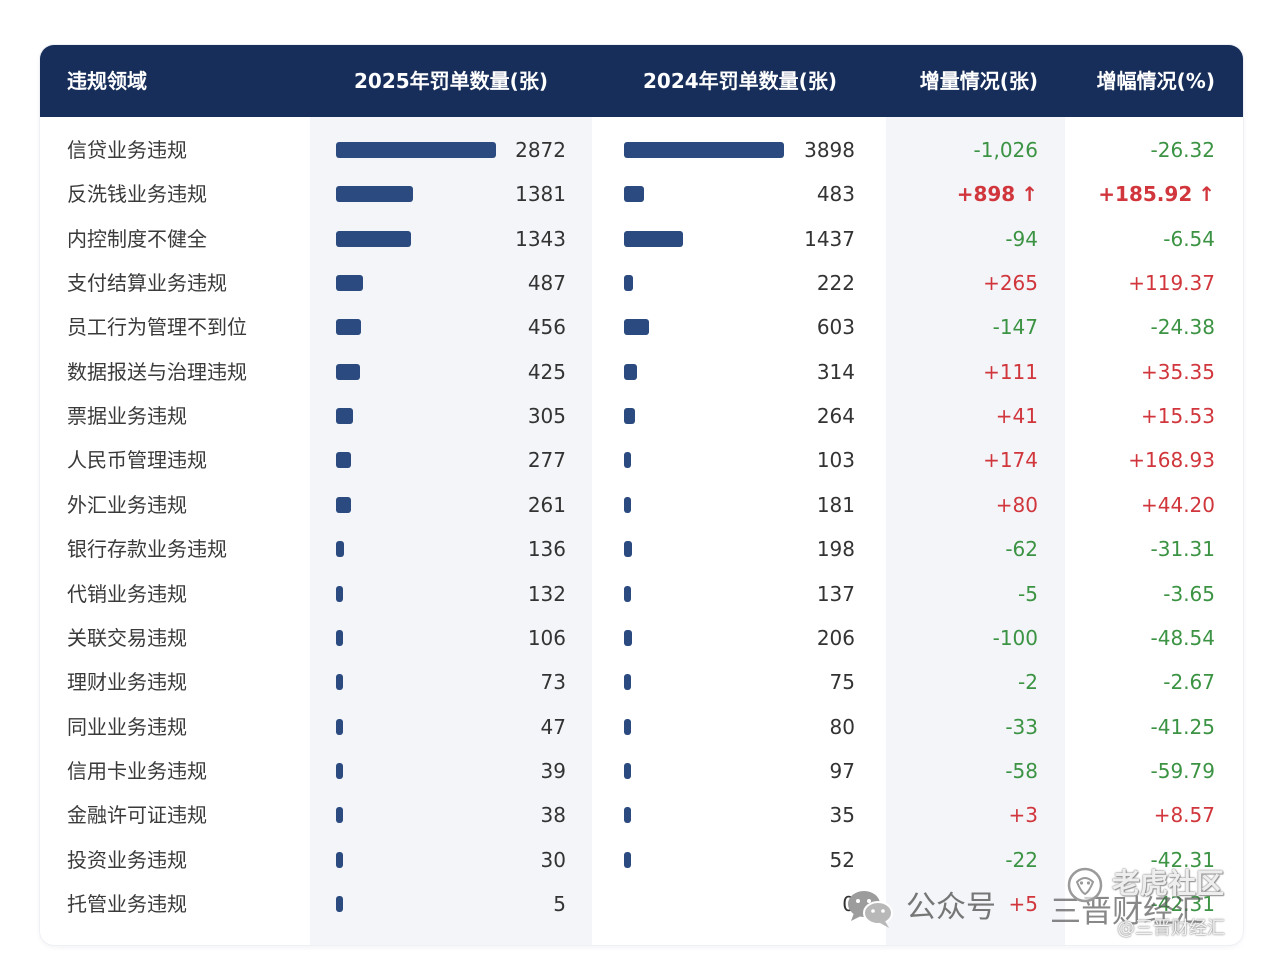  I want to click on table-row: 托管业务违规 5 0 +5 -42.31, so click(641, 904).